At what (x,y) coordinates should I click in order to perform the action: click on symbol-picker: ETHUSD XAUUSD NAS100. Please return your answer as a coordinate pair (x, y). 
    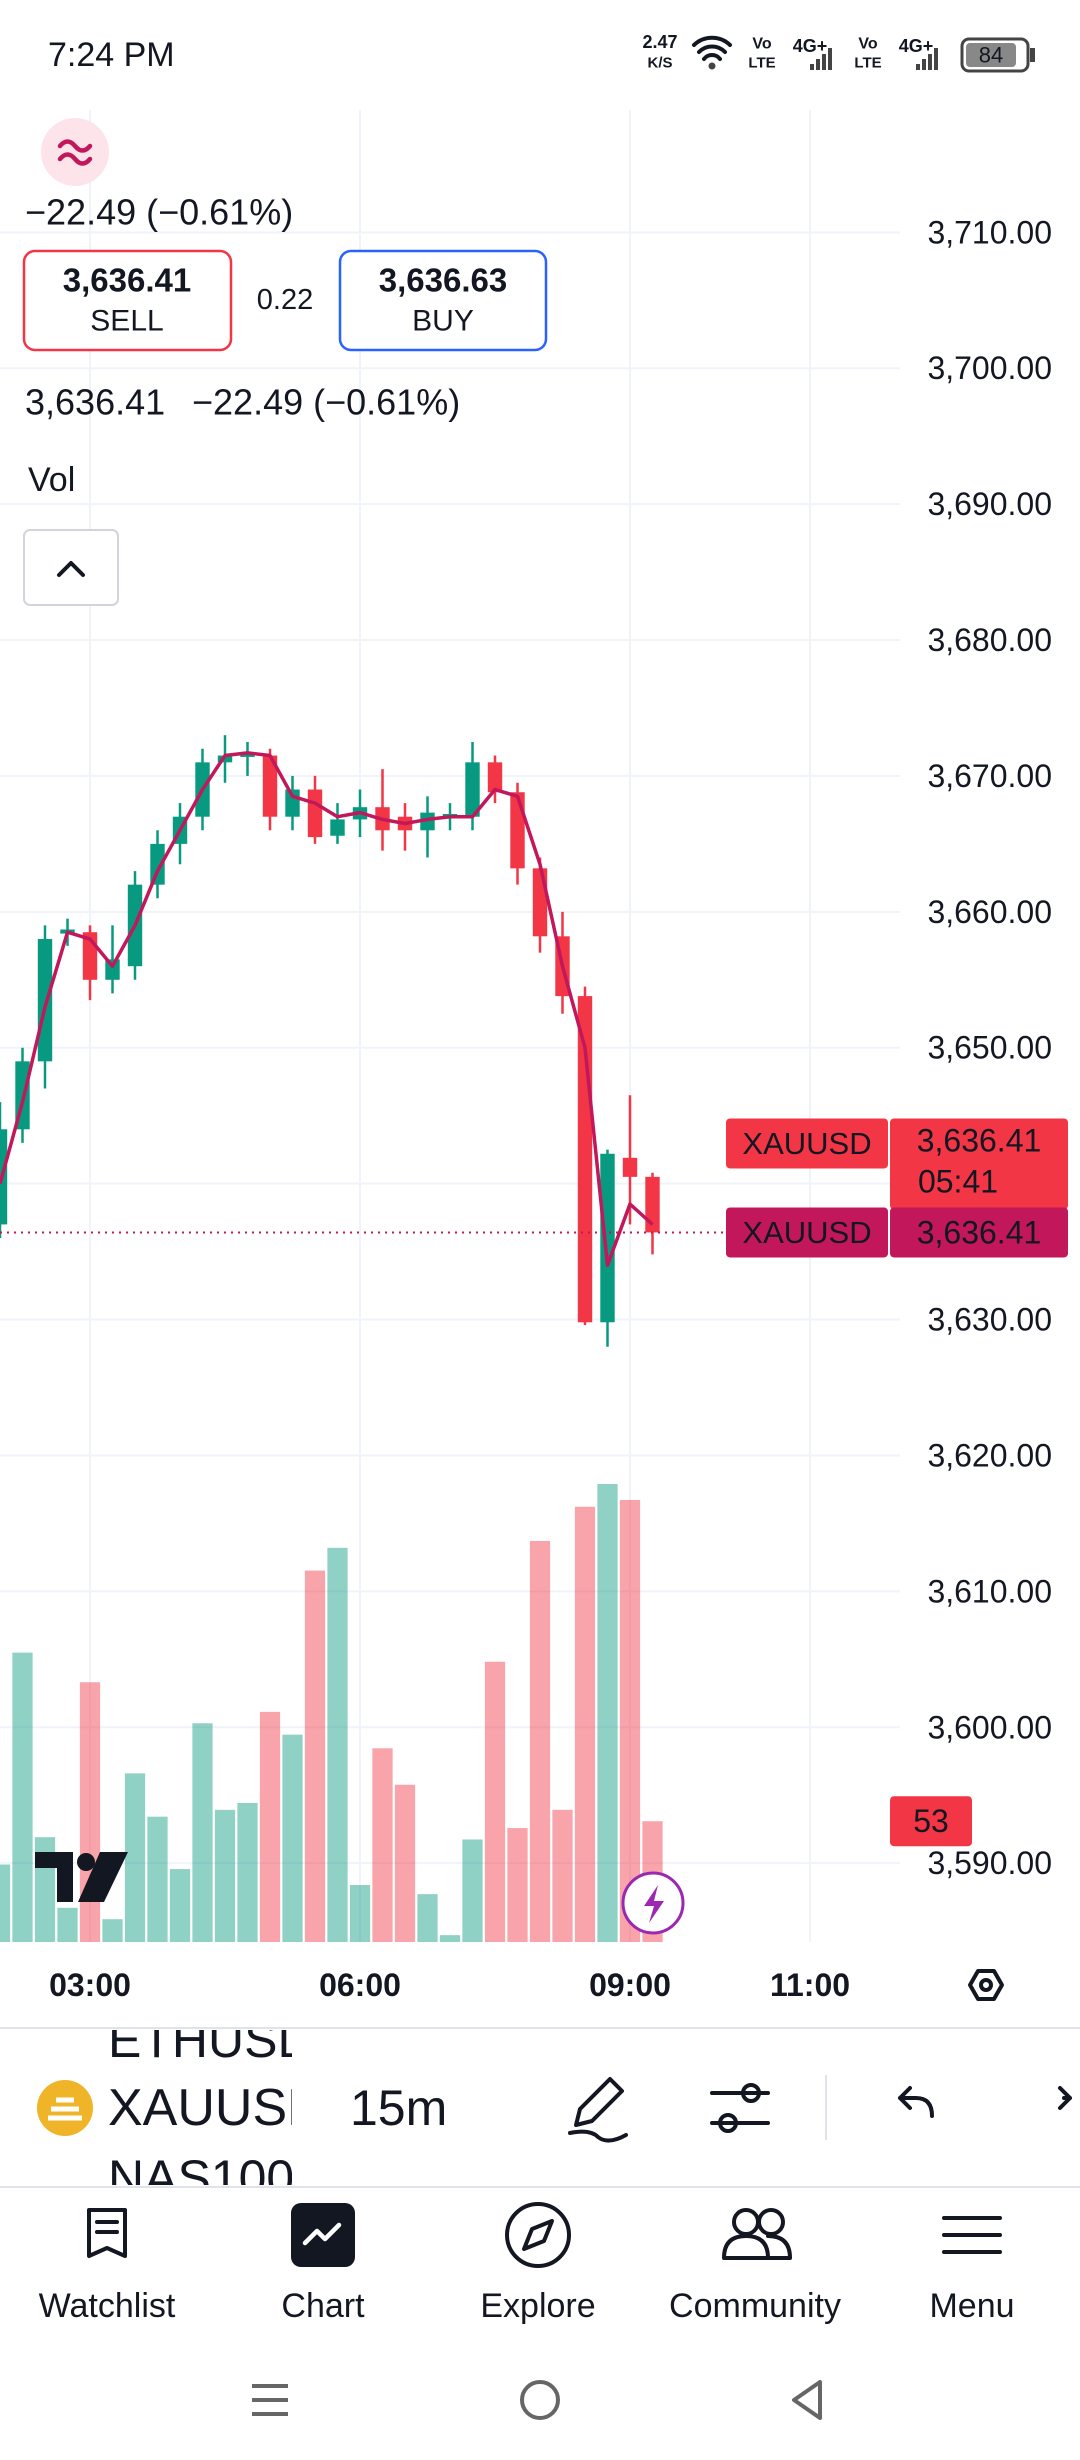
    Looking at the image, I should click on (216, 2109).